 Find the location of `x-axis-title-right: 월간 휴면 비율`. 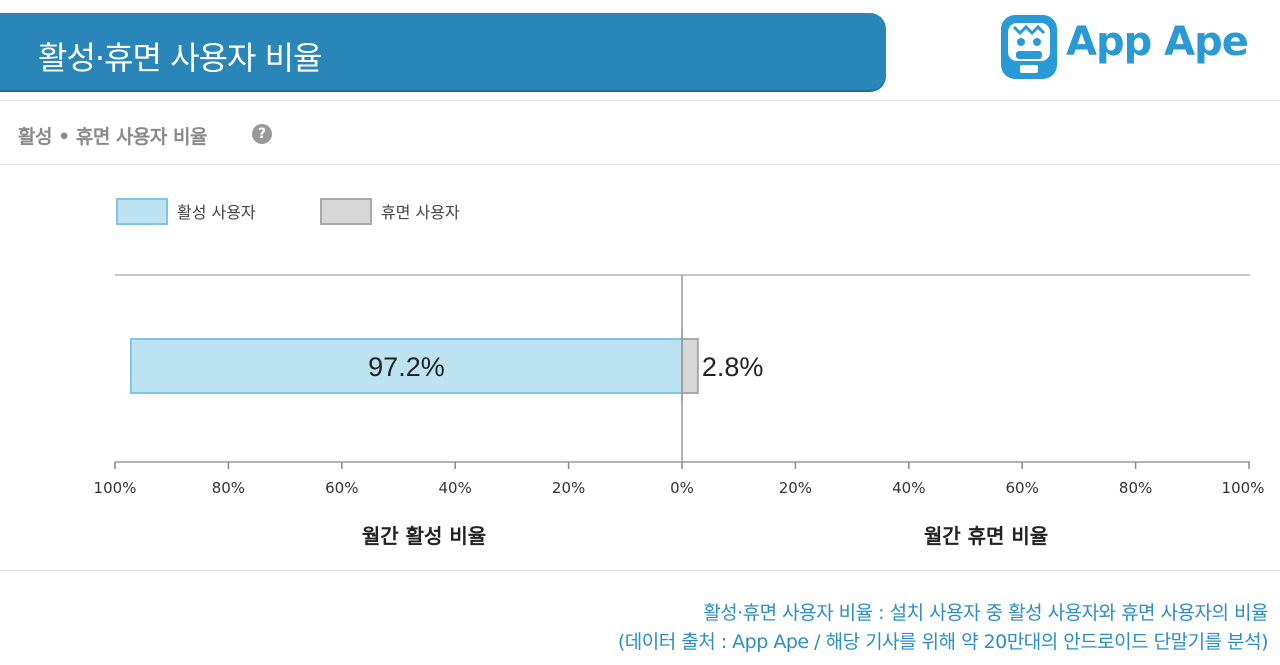

x-axis-title-right: 월간 휴면 비율 is located at coordinates (986, 536).